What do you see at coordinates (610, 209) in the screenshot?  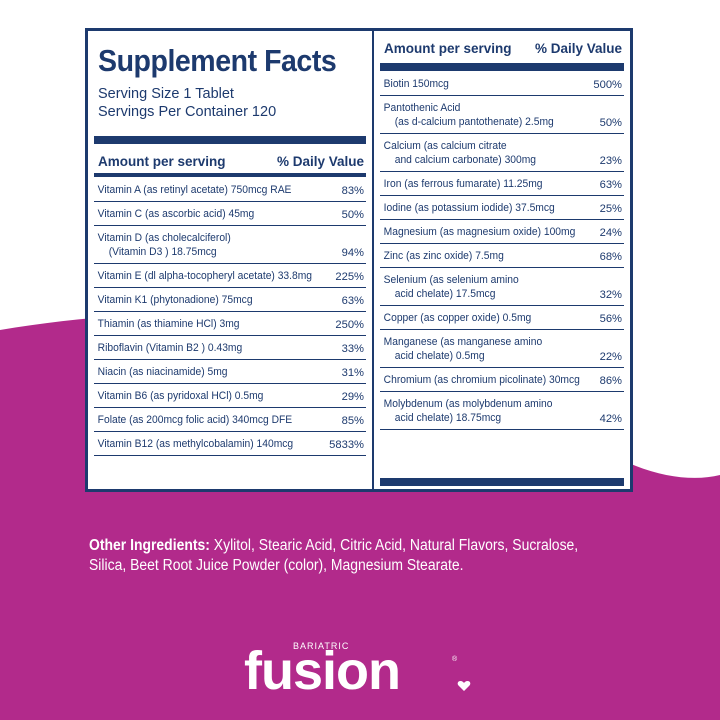 I see `daily-value-percent: 25%` at bounding box center [610, 209].